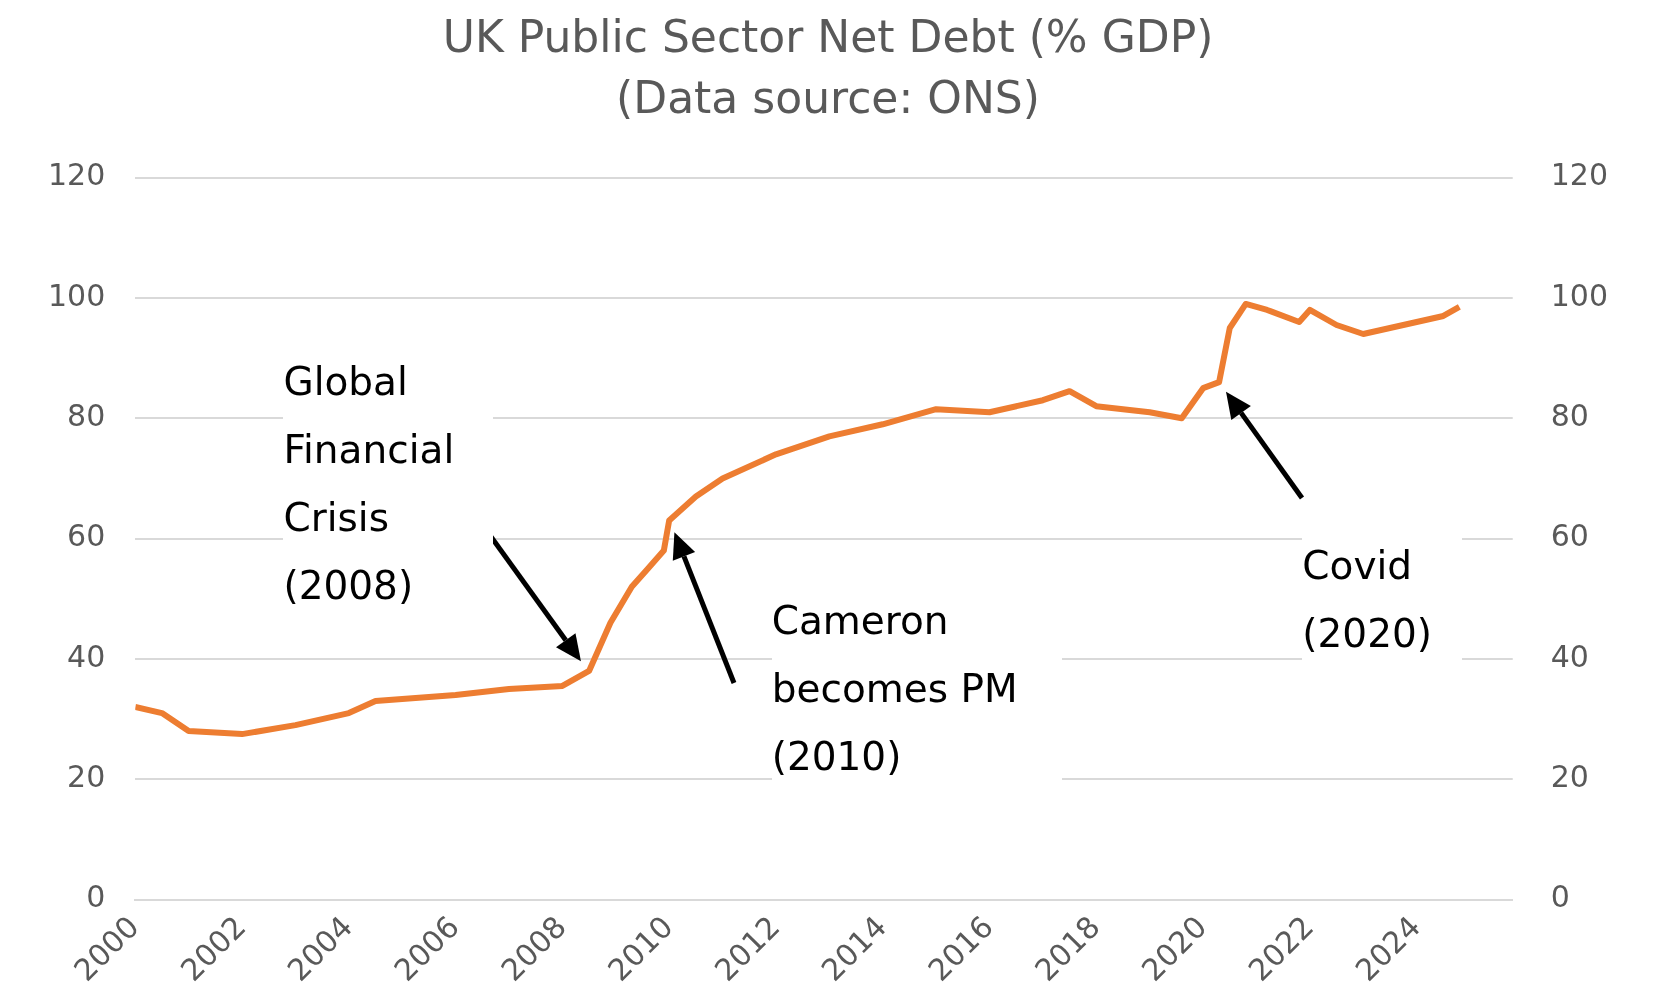  Describe the element at coordinates (86, 536) in the screenshot. I see `y-tick-label: 60` at that location.